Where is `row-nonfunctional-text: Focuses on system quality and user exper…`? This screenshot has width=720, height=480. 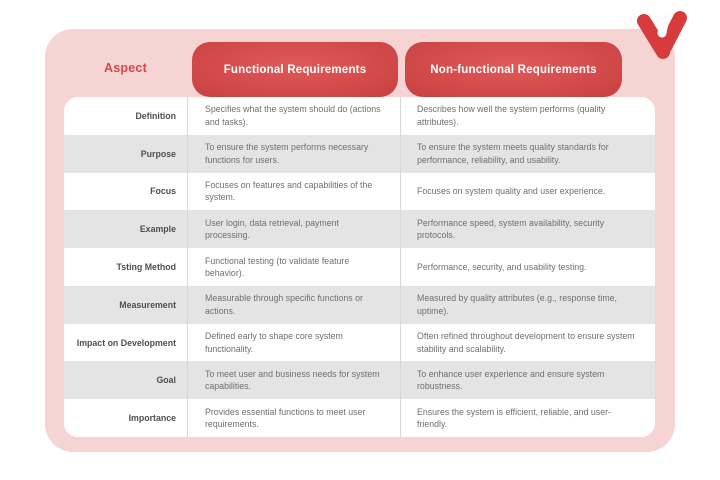
row-nonfunctional-text: Focuses on system quality and user exper… is located at coordinates (527, 191).